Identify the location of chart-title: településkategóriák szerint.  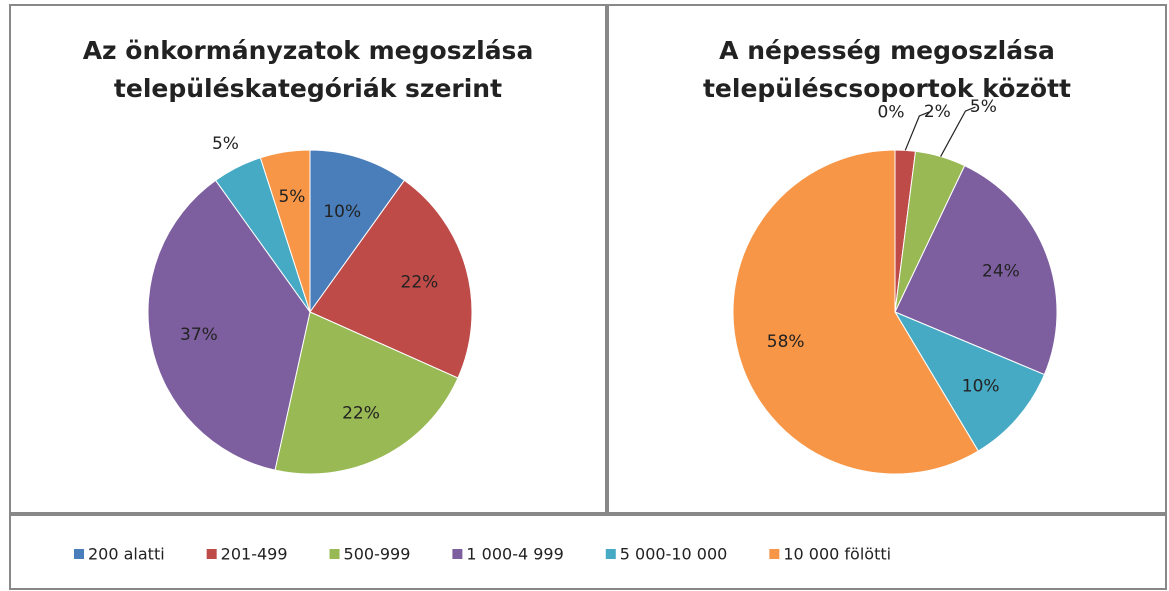
(308, 88).